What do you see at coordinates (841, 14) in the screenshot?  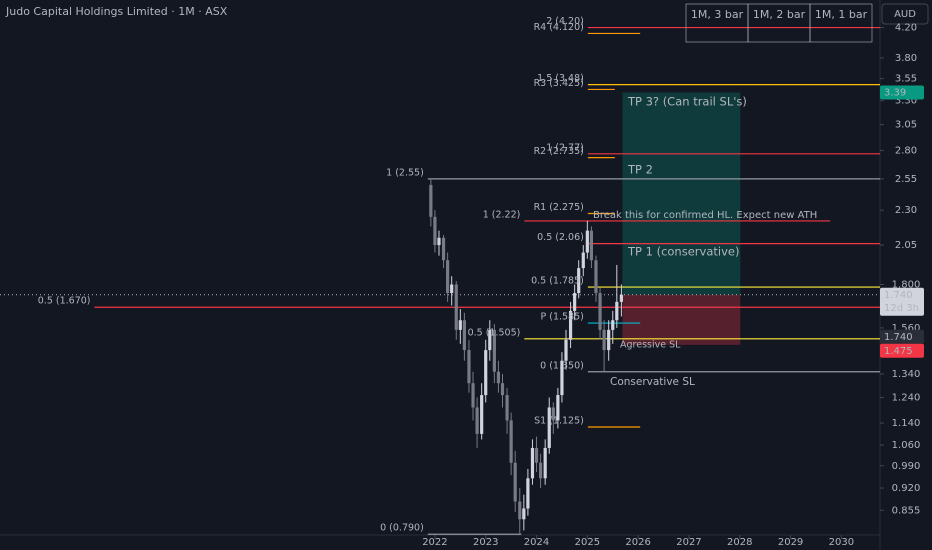 I see `interval-label: 1M, 1 bar` at bounding box center [841, 14].